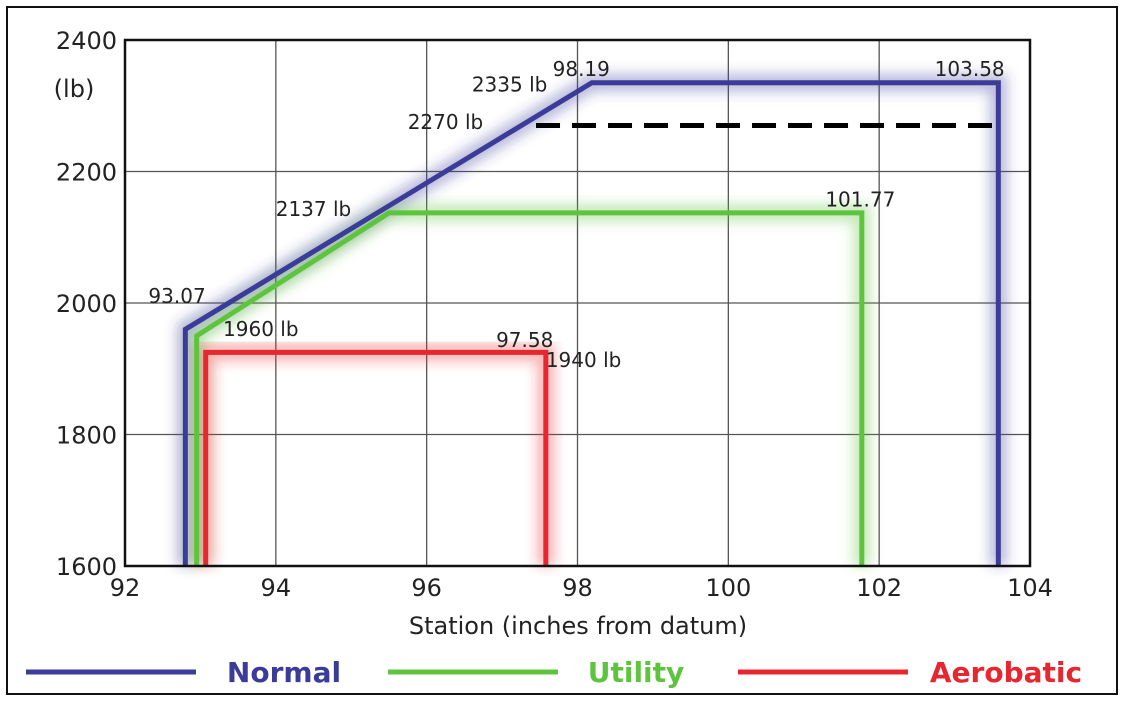 The image size is (1128, 705). Describe the element at coordinates (176, 296) in the screenshot. I see `annotation-a-9307: 93.07` at that location.